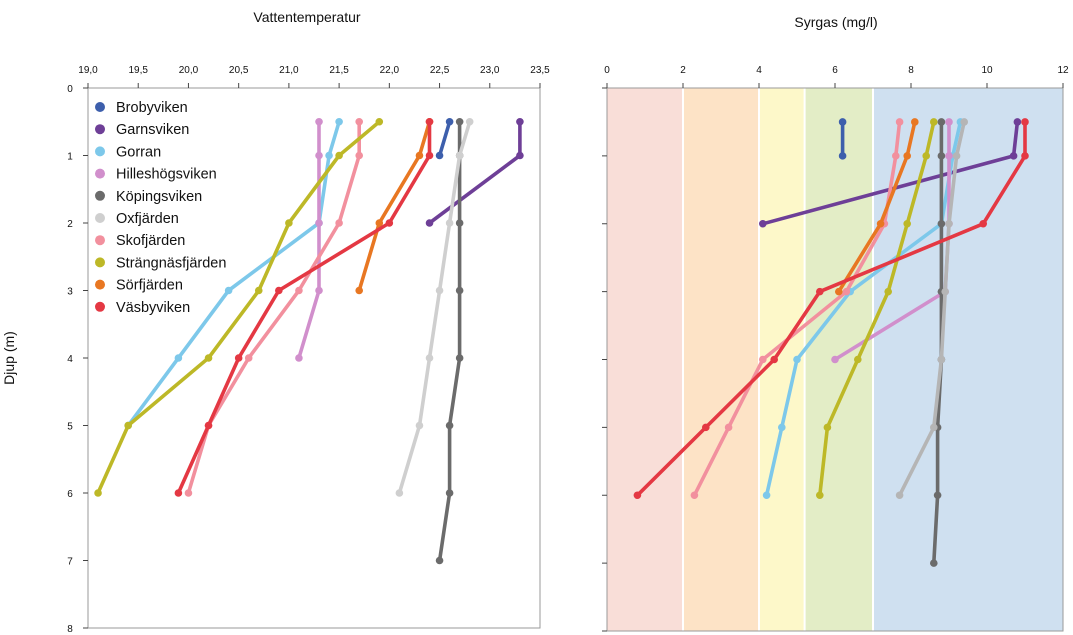  Describe the element at coordinates (149, 286) in the screenshot. I see `legend-label: Sörfjärden` at that location.